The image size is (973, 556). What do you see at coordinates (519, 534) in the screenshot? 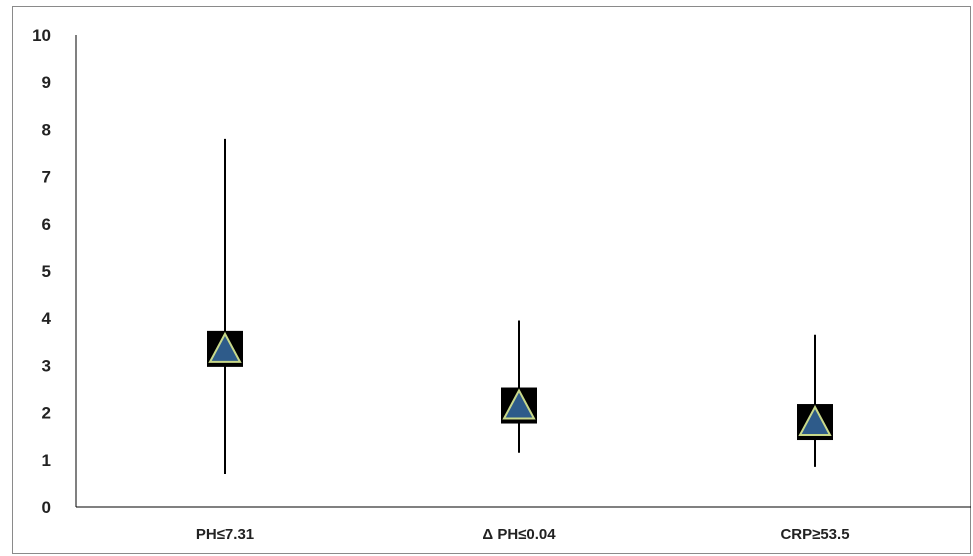
I see `x-category-label: Δ PH≤0.04` at bounding box center [519, 534].